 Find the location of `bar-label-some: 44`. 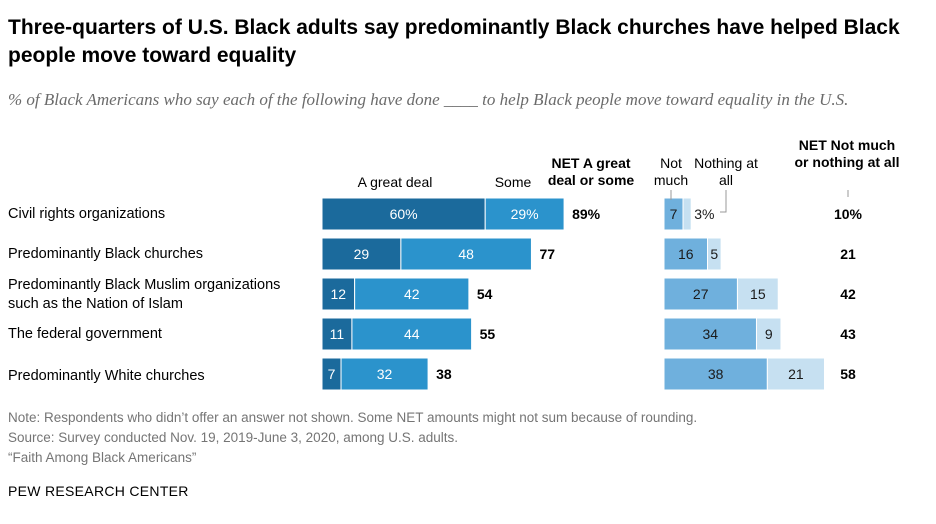

bar-label-some: 44 is located at coordinates (412, 334).